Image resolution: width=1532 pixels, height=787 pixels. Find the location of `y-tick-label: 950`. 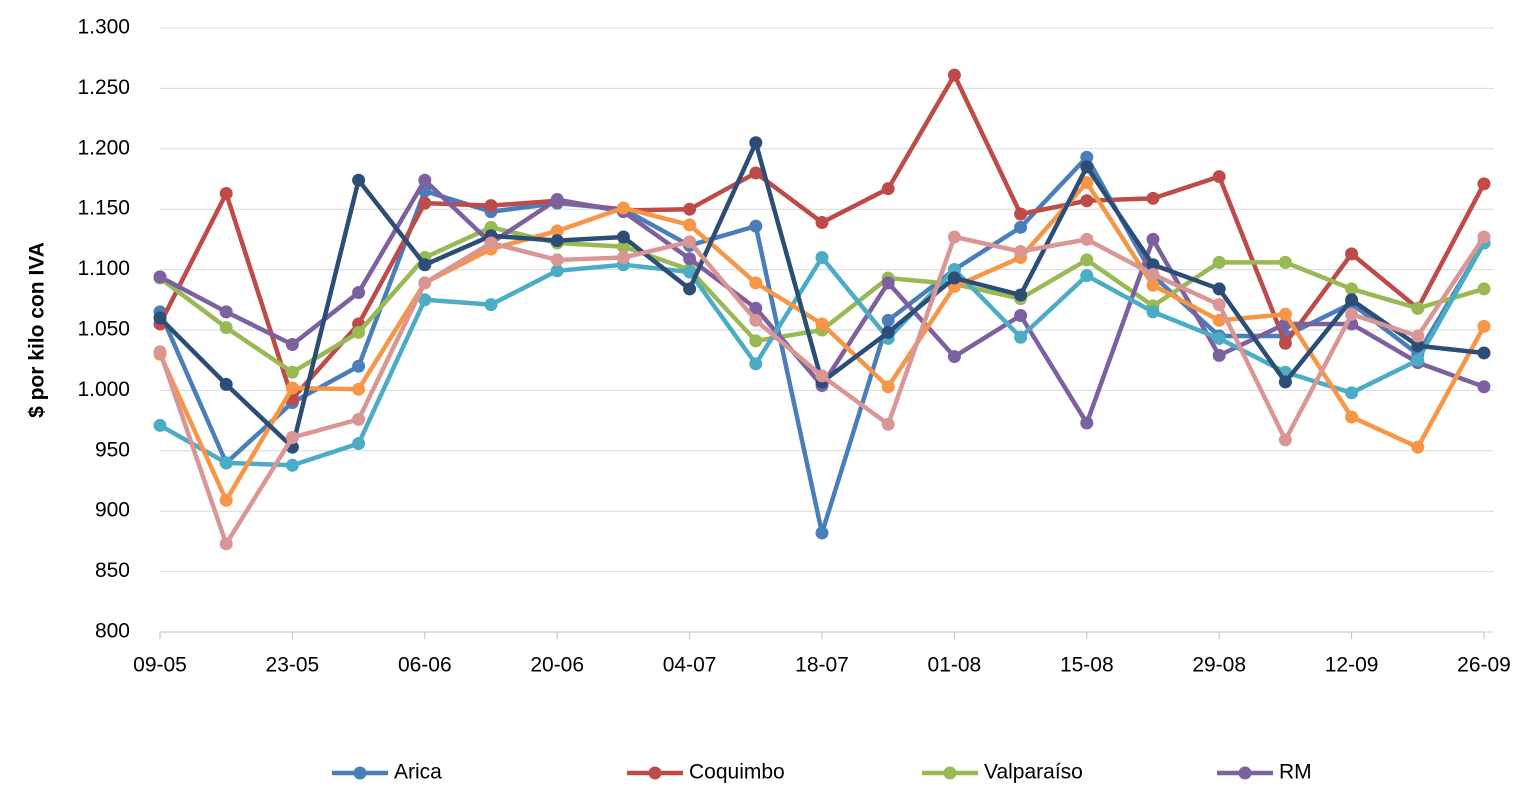

y-tick-label: 950 is located at coordinates (112, 449).